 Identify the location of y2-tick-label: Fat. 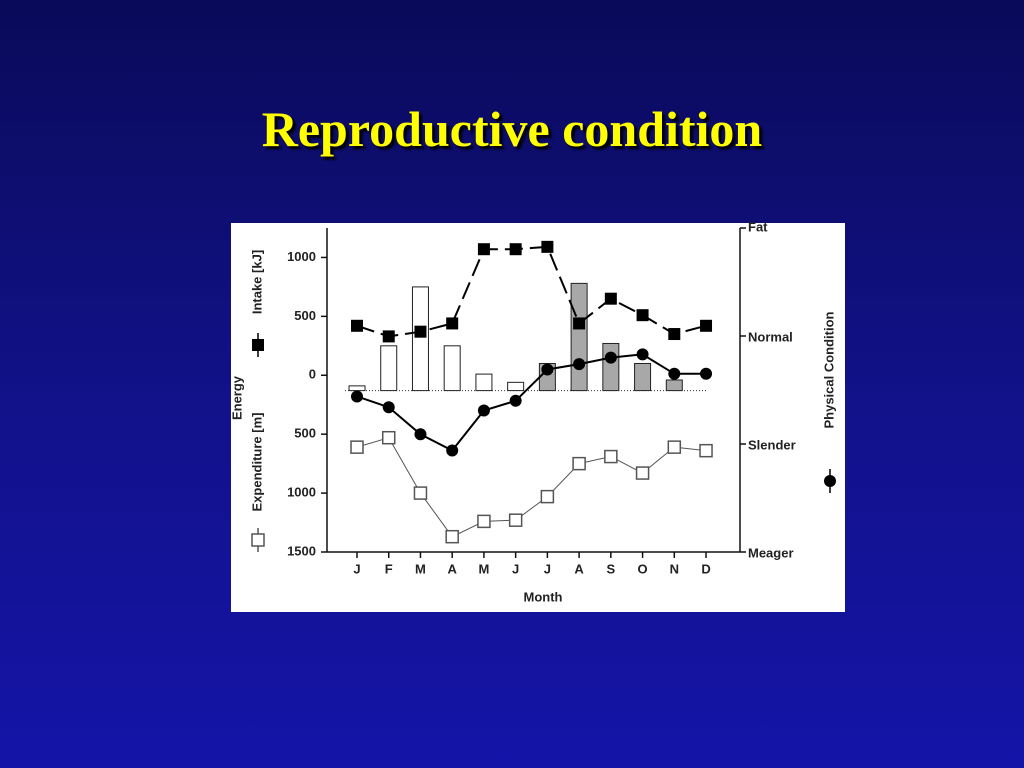
(758, 226).